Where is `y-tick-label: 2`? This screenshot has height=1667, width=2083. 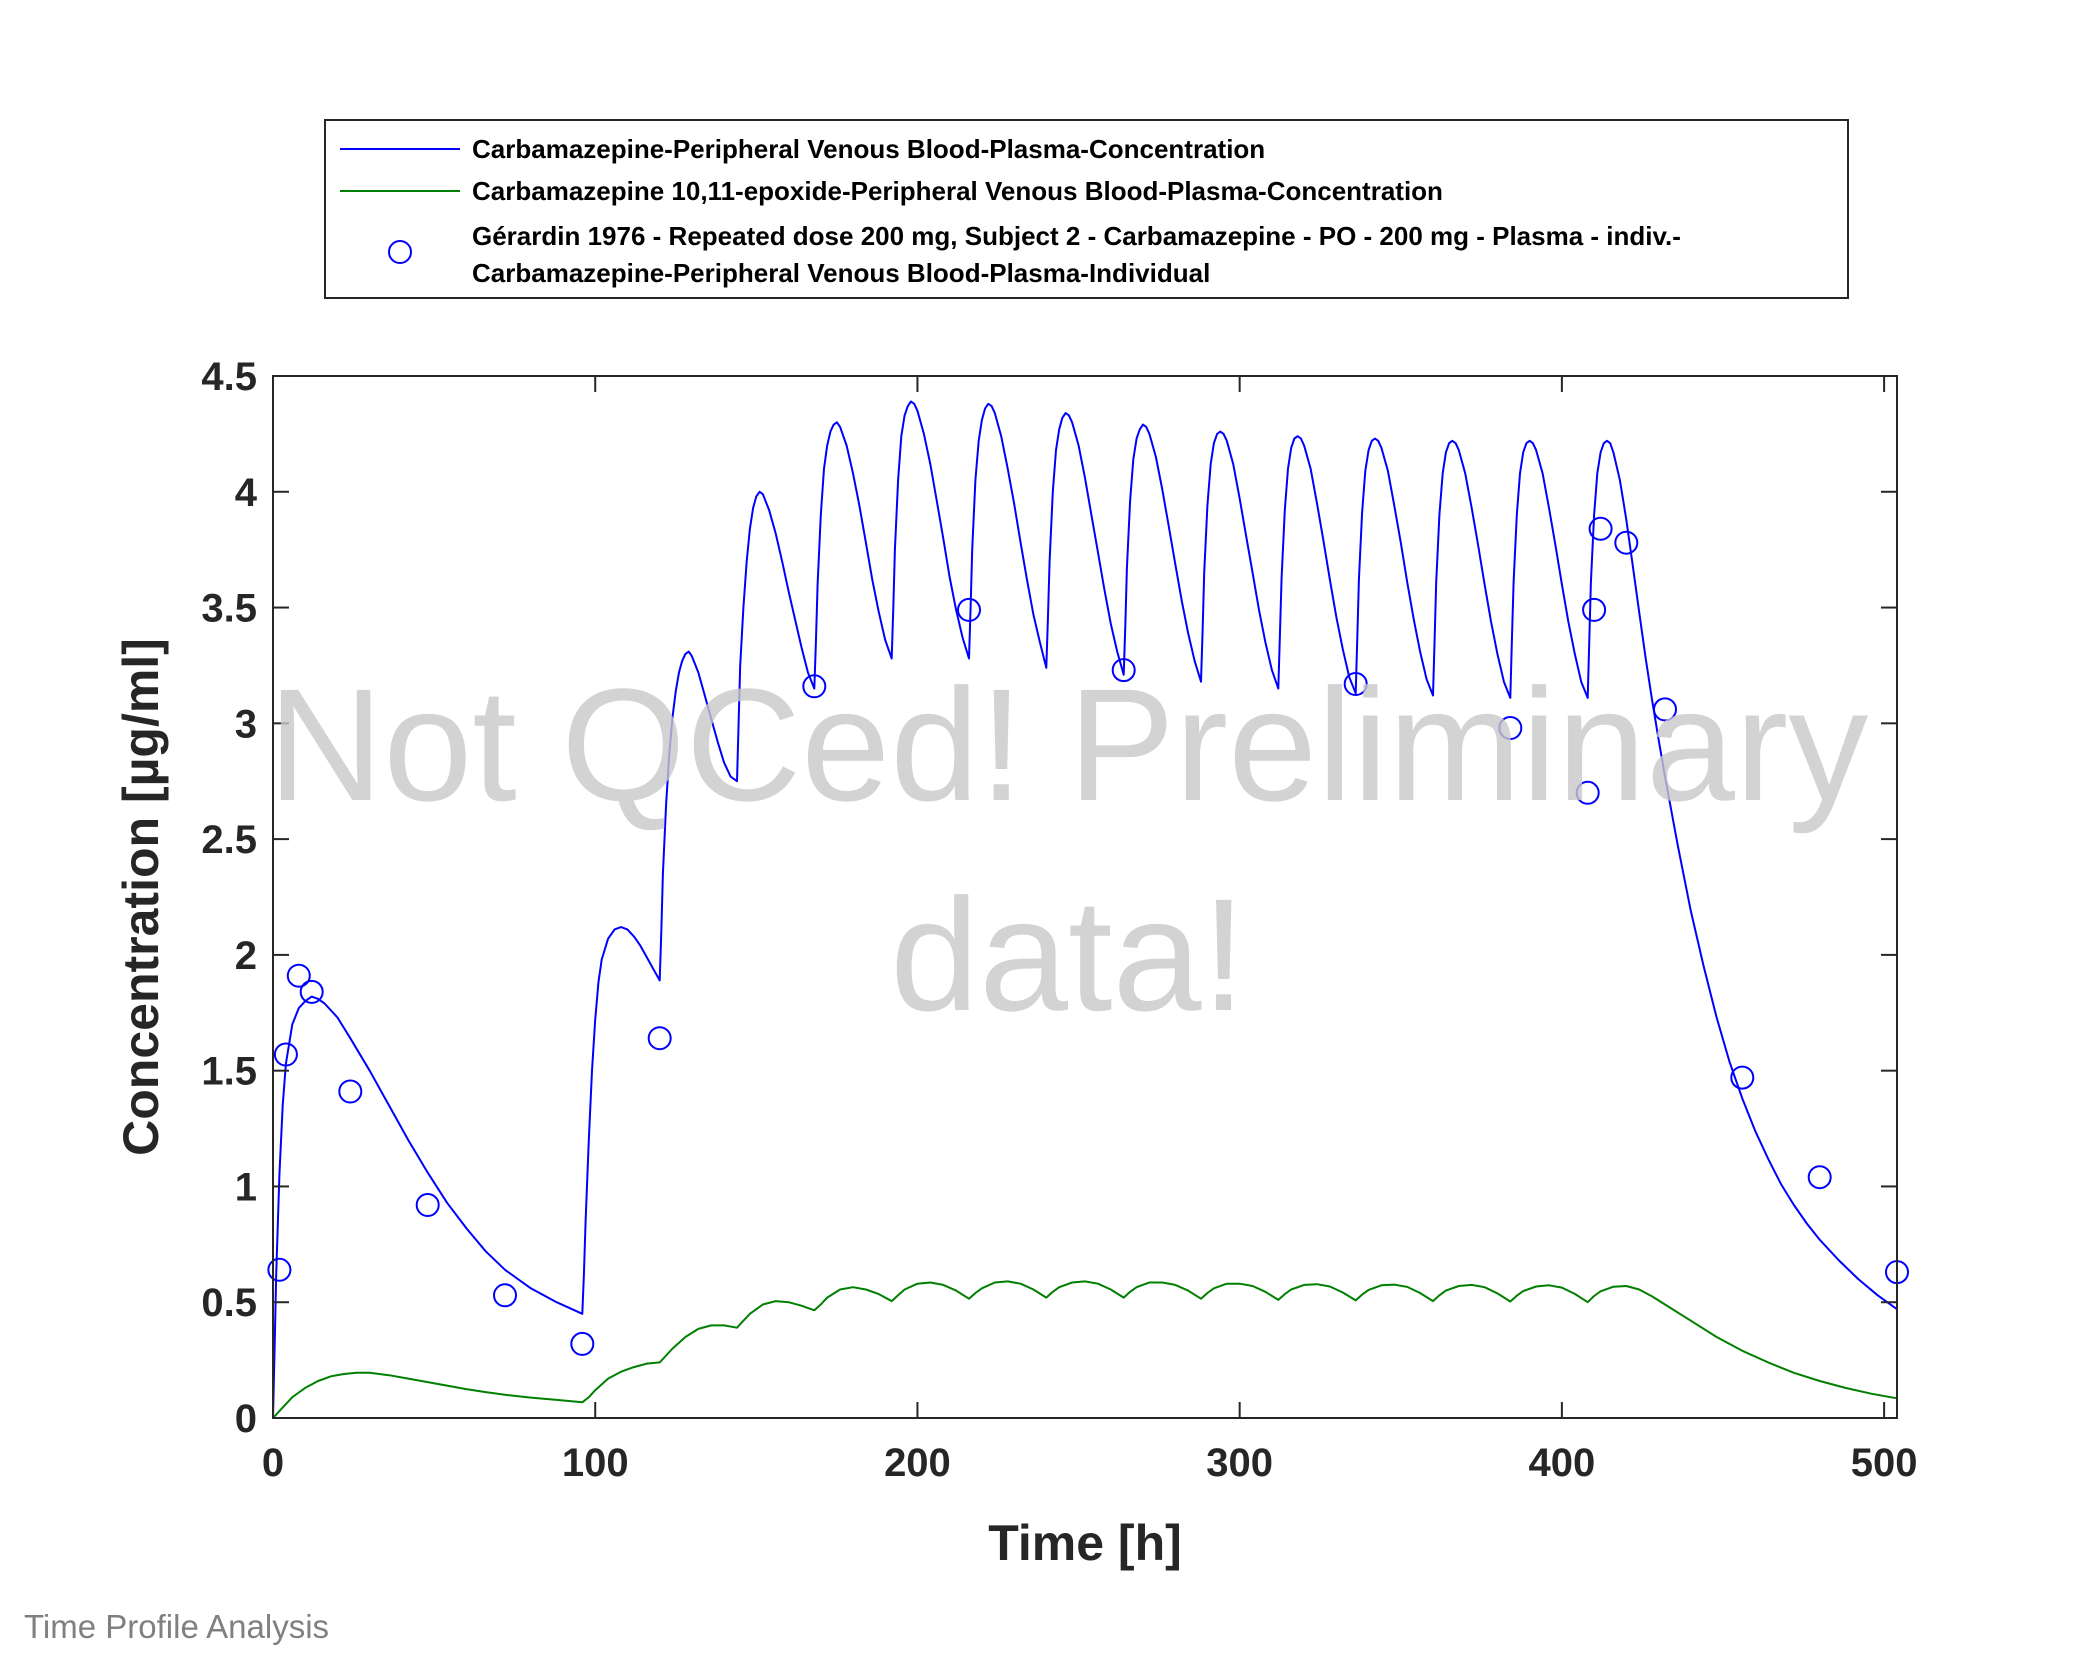
y-tick-label: 2 is located at coordinates (246, 956).